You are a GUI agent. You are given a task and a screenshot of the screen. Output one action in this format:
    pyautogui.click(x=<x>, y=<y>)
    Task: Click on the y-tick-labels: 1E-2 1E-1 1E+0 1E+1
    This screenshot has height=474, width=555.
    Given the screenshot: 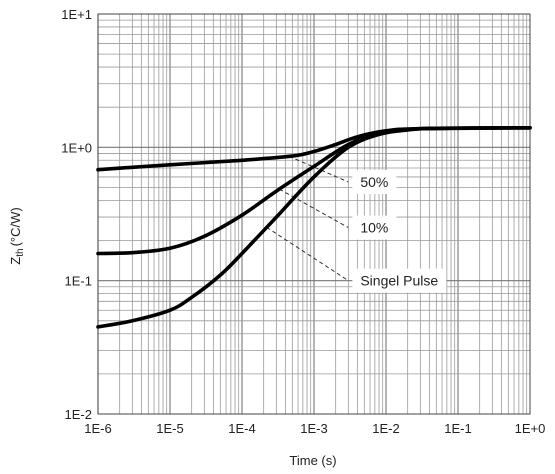 What is the action you would take?
    pyautogui.click(x=76, y=214)
    